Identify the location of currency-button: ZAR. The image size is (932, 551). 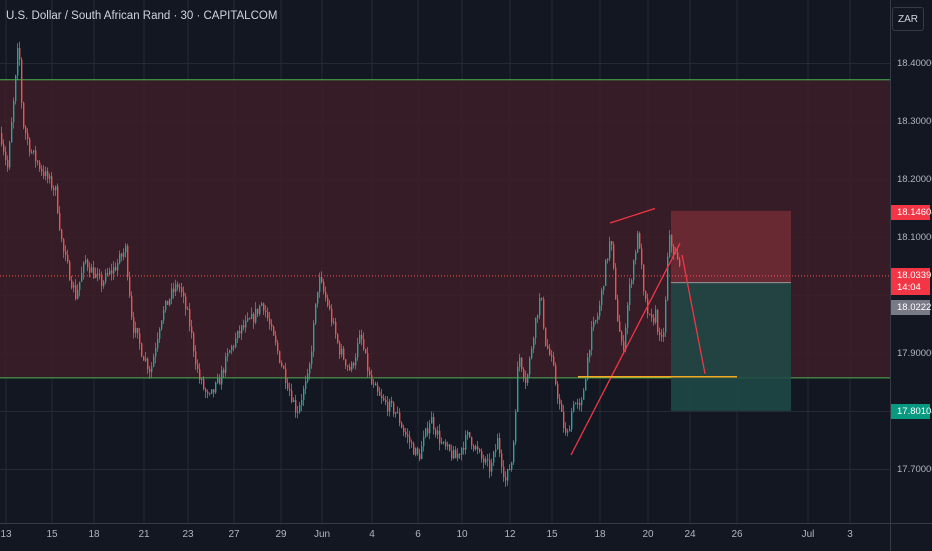
(908, 19).